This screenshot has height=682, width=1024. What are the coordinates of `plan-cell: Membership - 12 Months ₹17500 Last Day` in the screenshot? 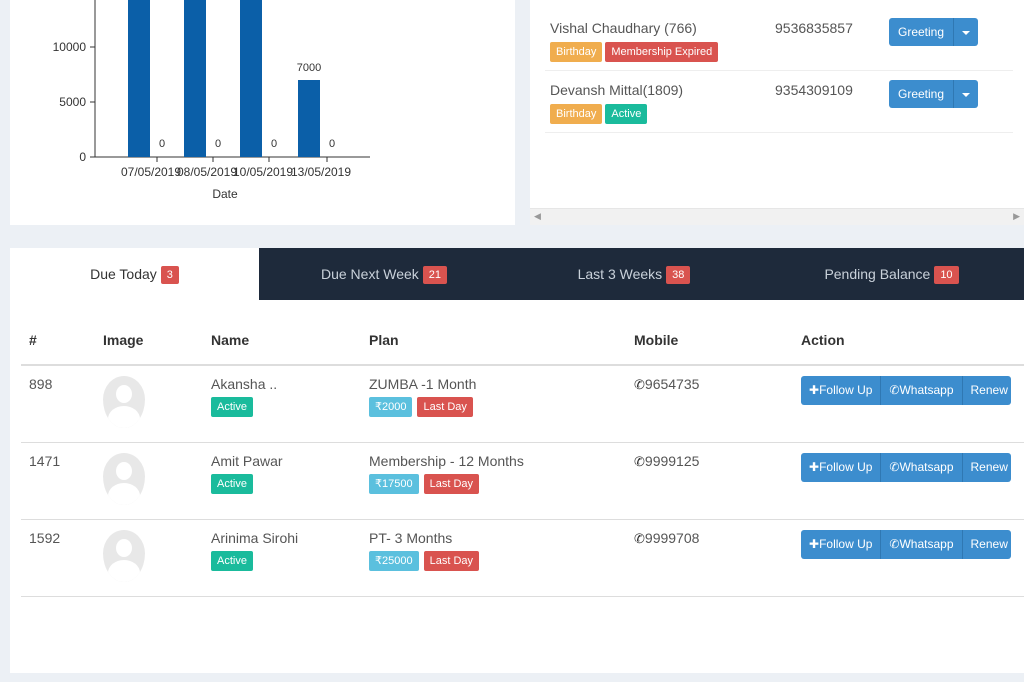 It's located at (493, 481).